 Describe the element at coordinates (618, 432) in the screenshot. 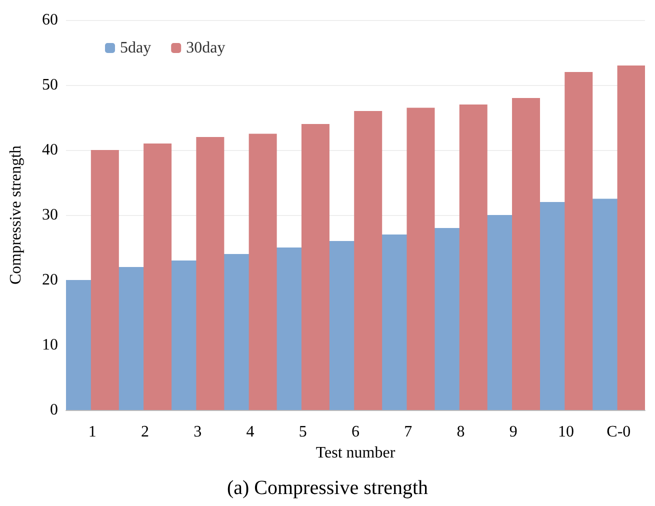

I see `x-tick-label: C-0` at that location.